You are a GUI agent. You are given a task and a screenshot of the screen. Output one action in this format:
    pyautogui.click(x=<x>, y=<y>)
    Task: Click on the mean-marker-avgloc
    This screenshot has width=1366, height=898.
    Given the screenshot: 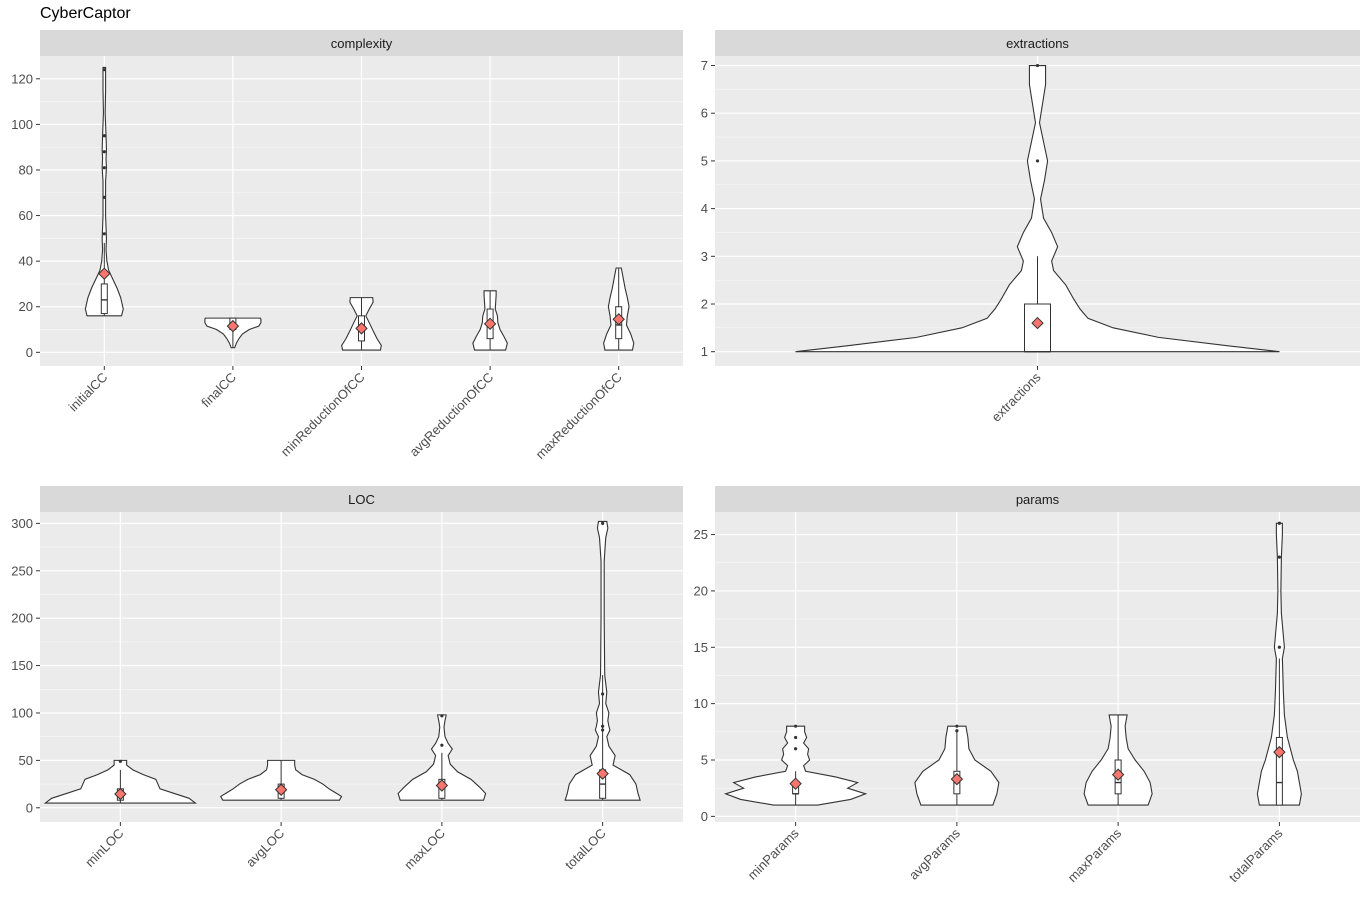 What is the action you would take?
    pyautogui.click(x=281, y=789)
    